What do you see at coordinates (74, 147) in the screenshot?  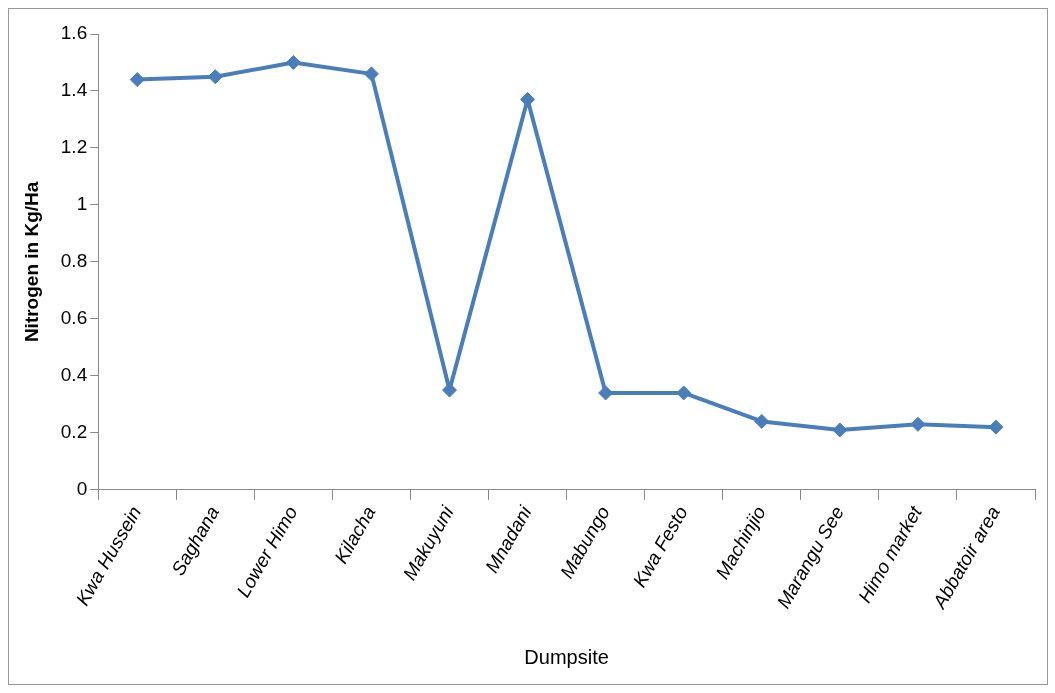 I see `y-tick-label: 1.2` at bounding box center [74, 147].